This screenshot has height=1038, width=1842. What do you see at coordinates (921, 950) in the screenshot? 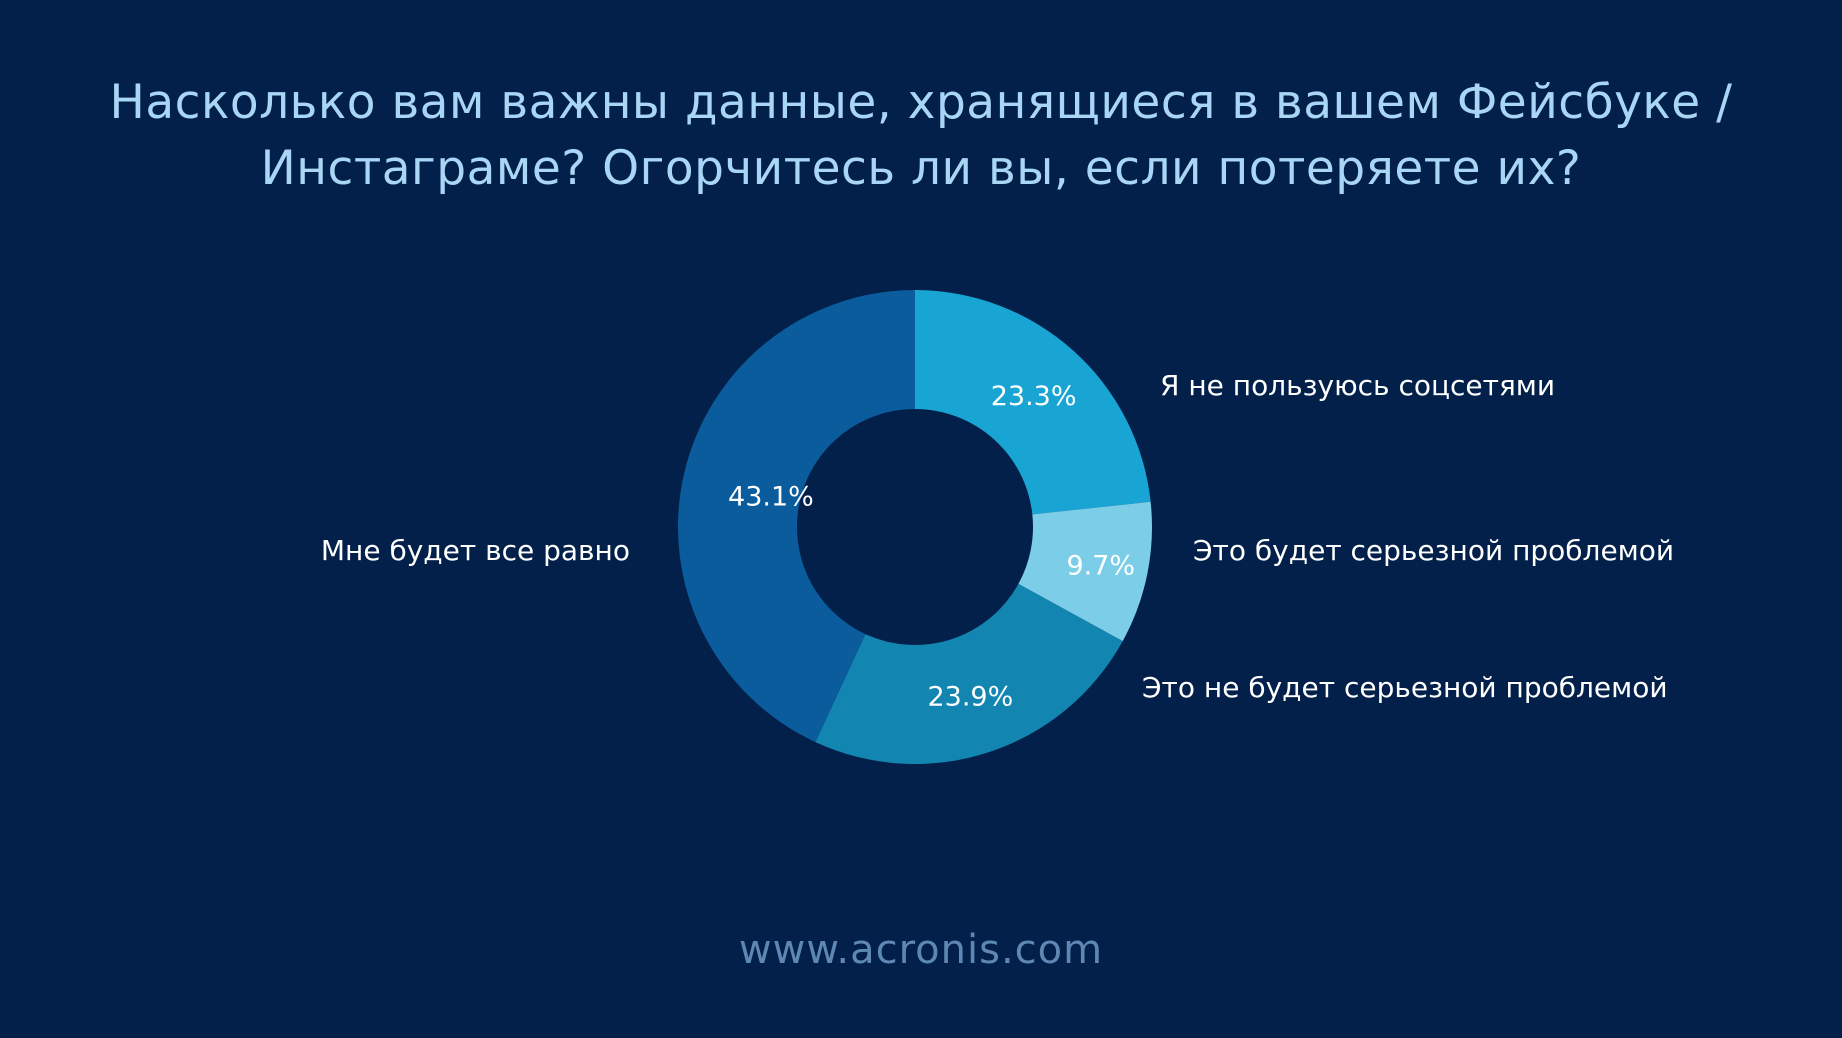
I see `footer-url: www.acronis.com` at bounding box center [921, 950].